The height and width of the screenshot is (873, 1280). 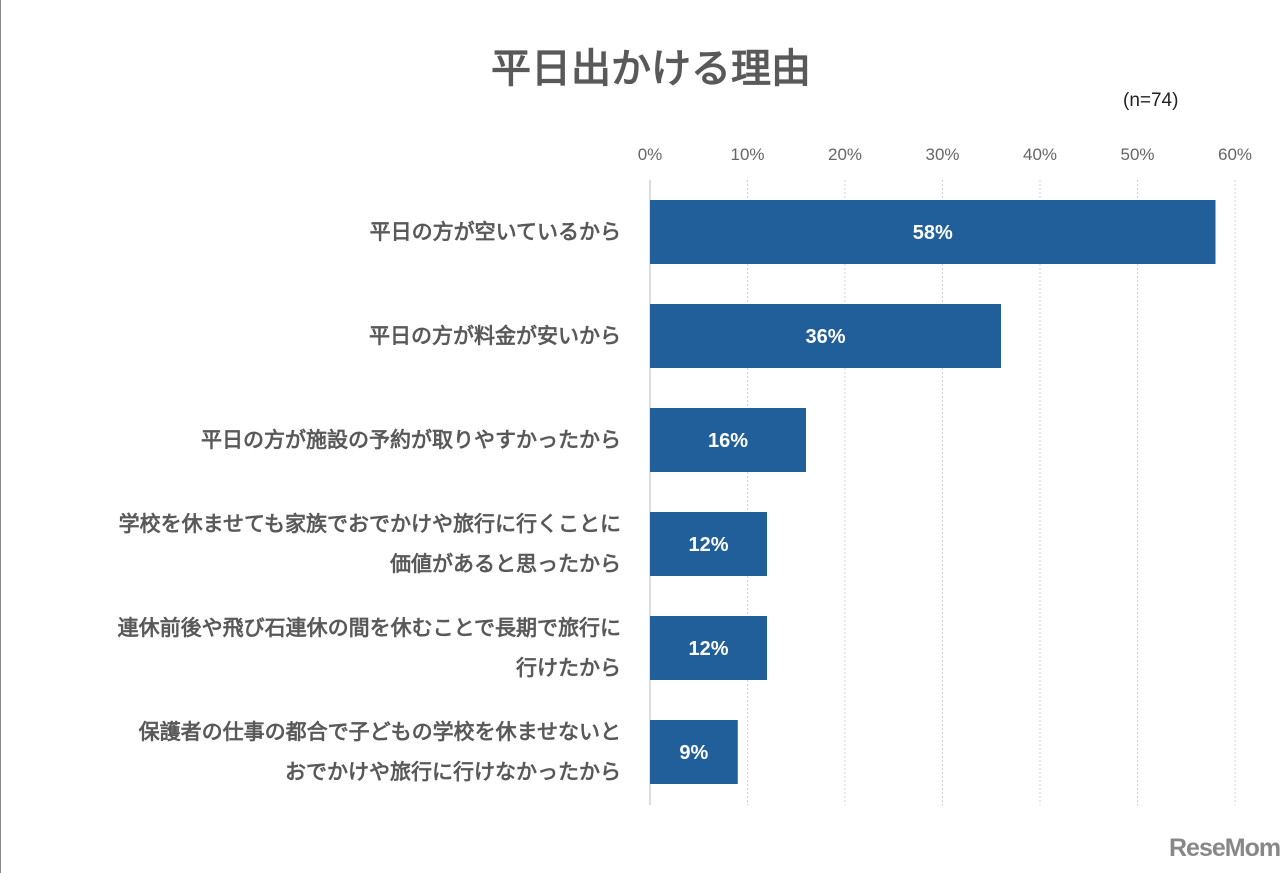 What do you see at coordinates (453, 772) in the screenshot?
I see `category-label: おでかけや旅行に行けなかったから` at bounding box center [453, 772].